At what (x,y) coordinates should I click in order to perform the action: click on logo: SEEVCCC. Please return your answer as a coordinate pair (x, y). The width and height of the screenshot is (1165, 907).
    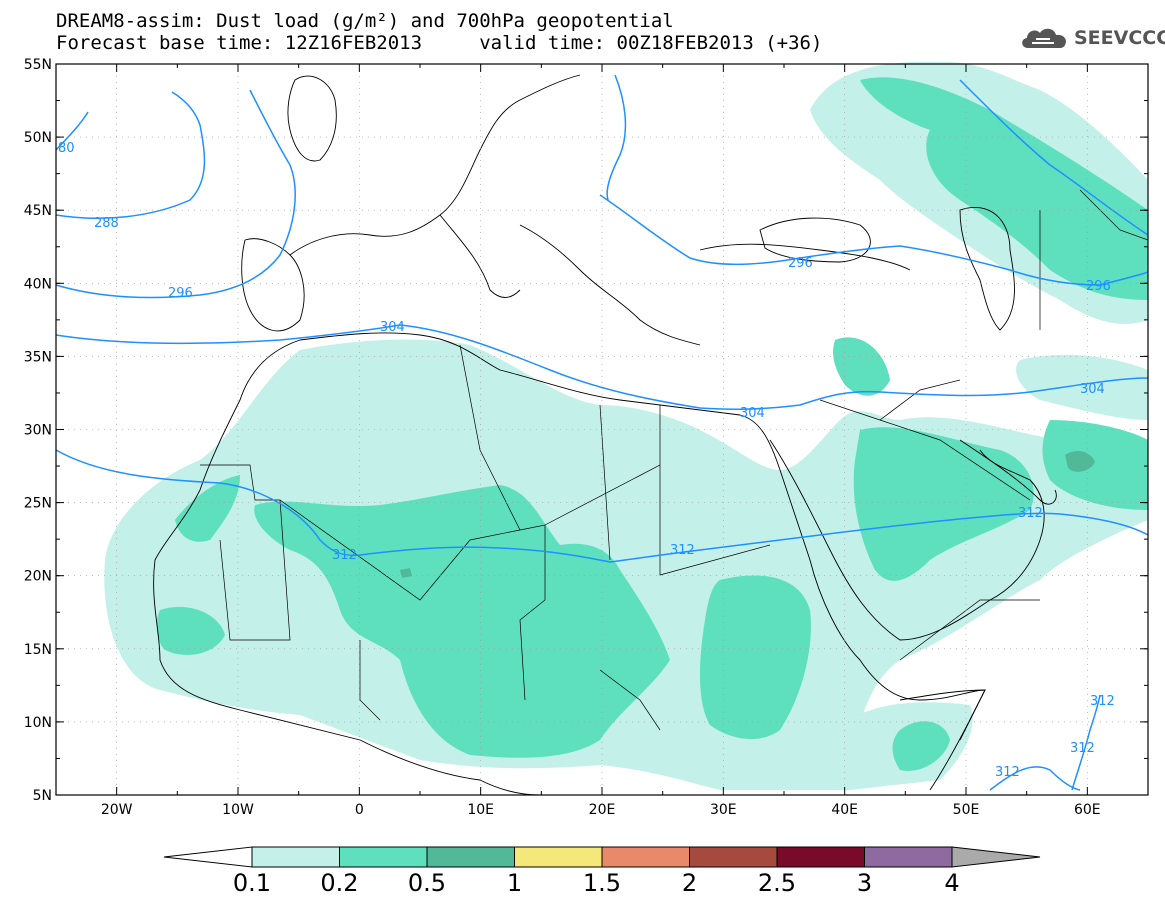
    Looking at the image, I should click on (1091, 38).